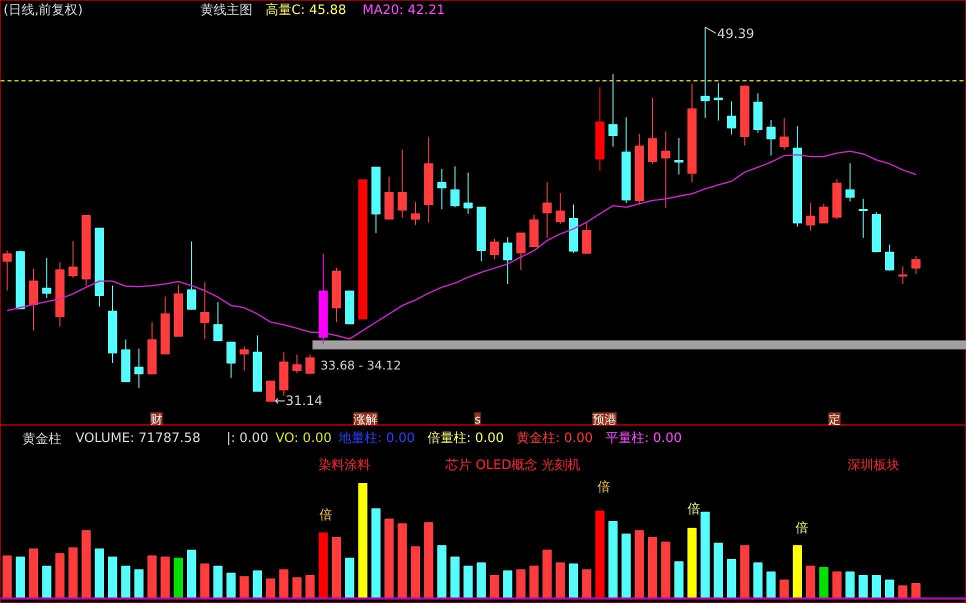 Image resolution: width=966 pixels, height=603 pixels. I want to click on text: s, so click(477, 419).